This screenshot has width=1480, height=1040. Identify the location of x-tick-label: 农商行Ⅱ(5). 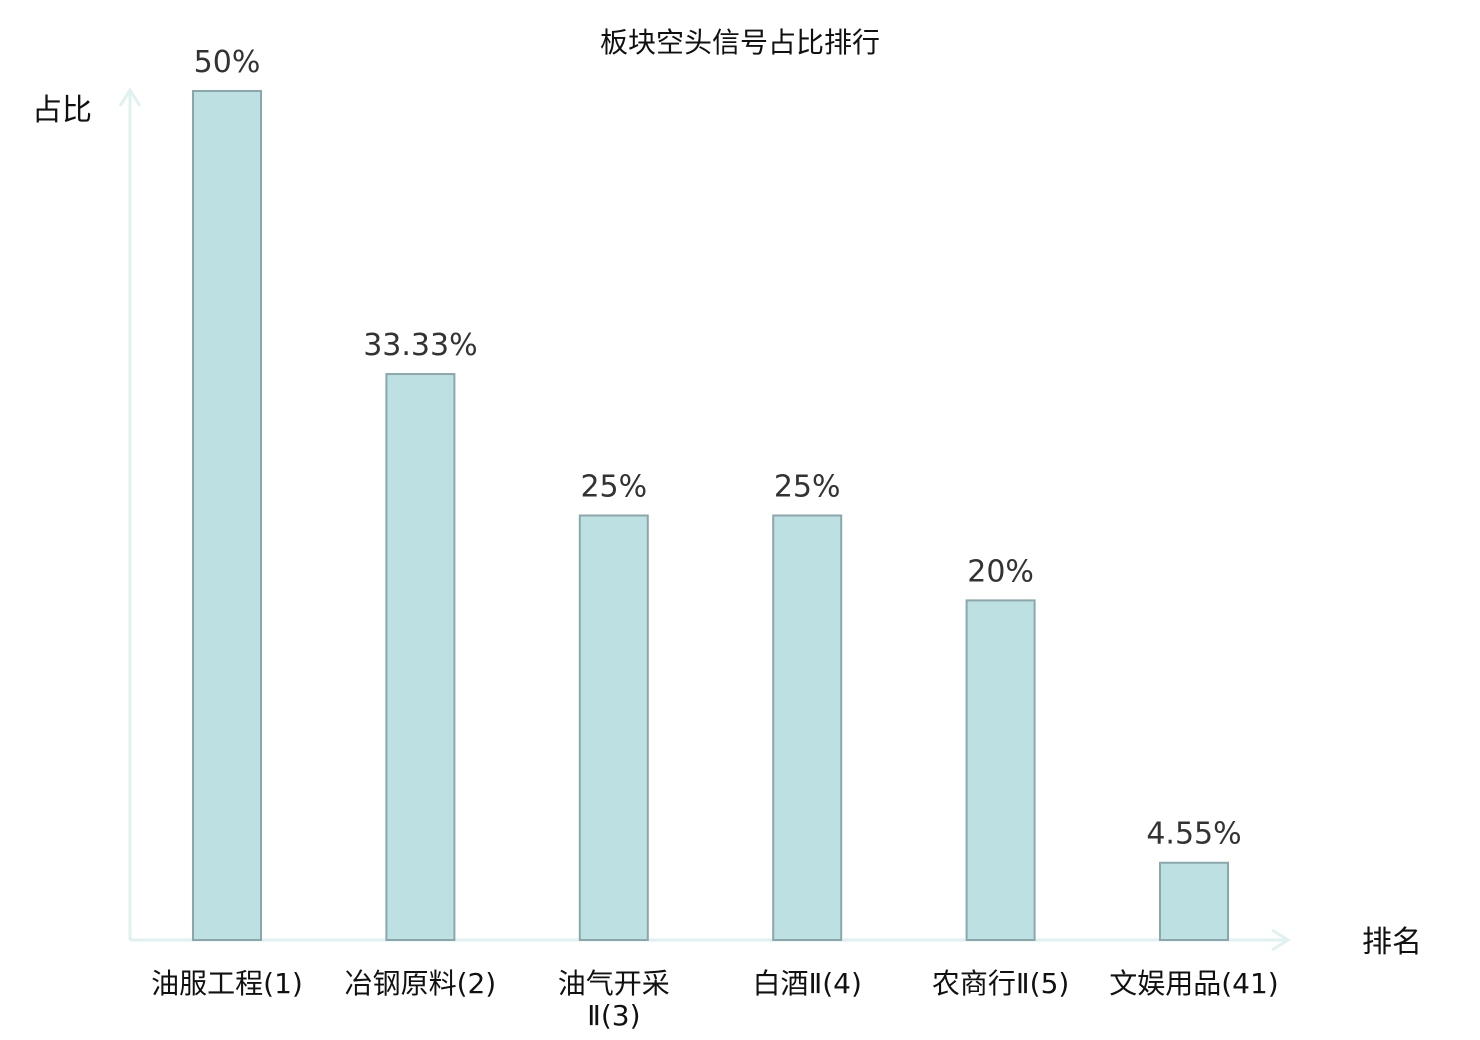
(1000, 983).